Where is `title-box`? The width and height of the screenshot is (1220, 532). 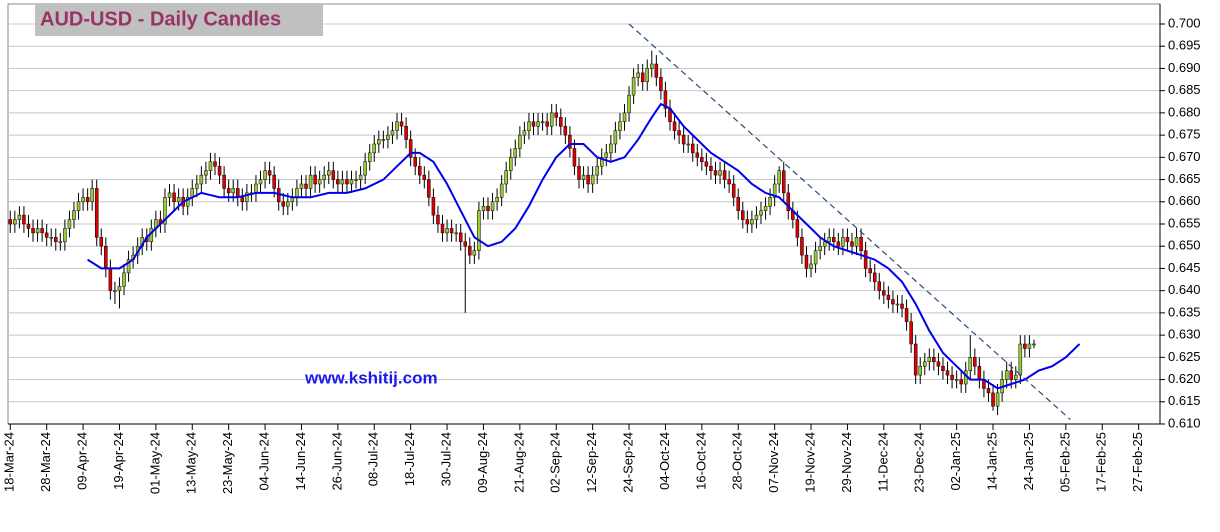
title-box is located at coordinates (179, 20).